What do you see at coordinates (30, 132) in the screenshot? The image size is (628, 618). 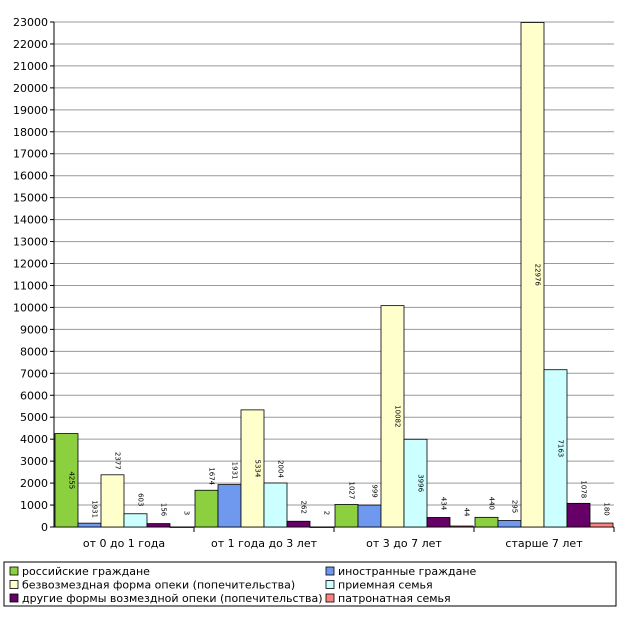 I see `y-tick-label: 18000` at bounding box center [30, 132].